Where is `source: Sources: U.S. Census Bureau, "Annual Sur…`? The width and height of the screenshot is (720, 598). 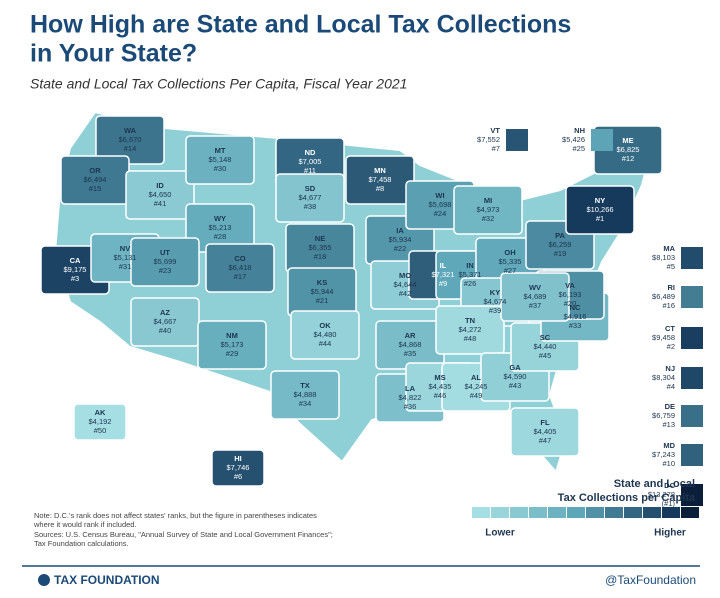 source: Sources: U.S. Census Bureau, "Annual Sur… is located at coordinates (183, 534).